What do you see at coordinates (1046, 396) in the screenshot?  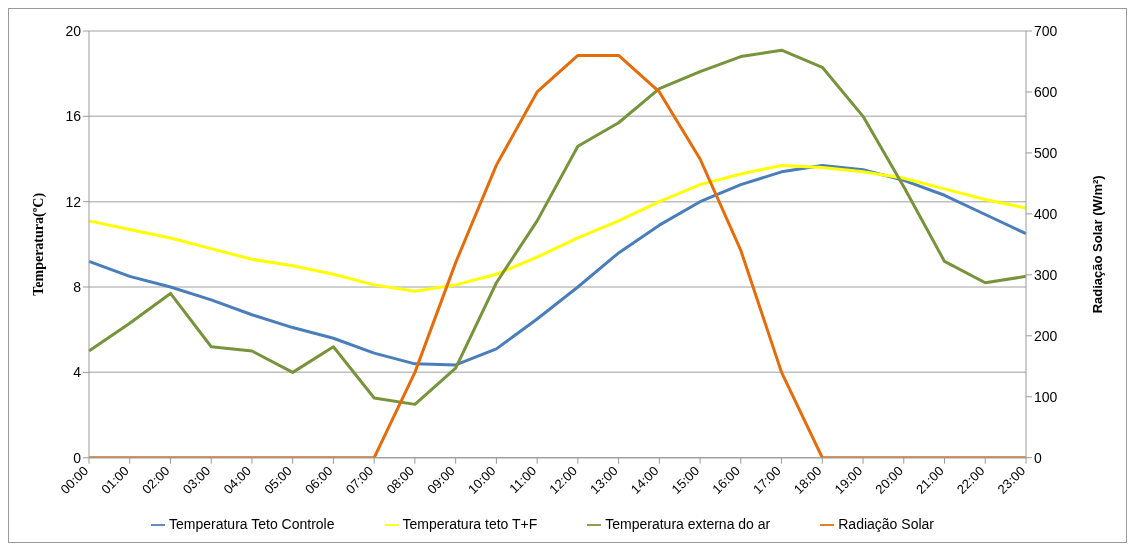 I see `y2-tick-label: 100` at bounding box center [1046, 396].